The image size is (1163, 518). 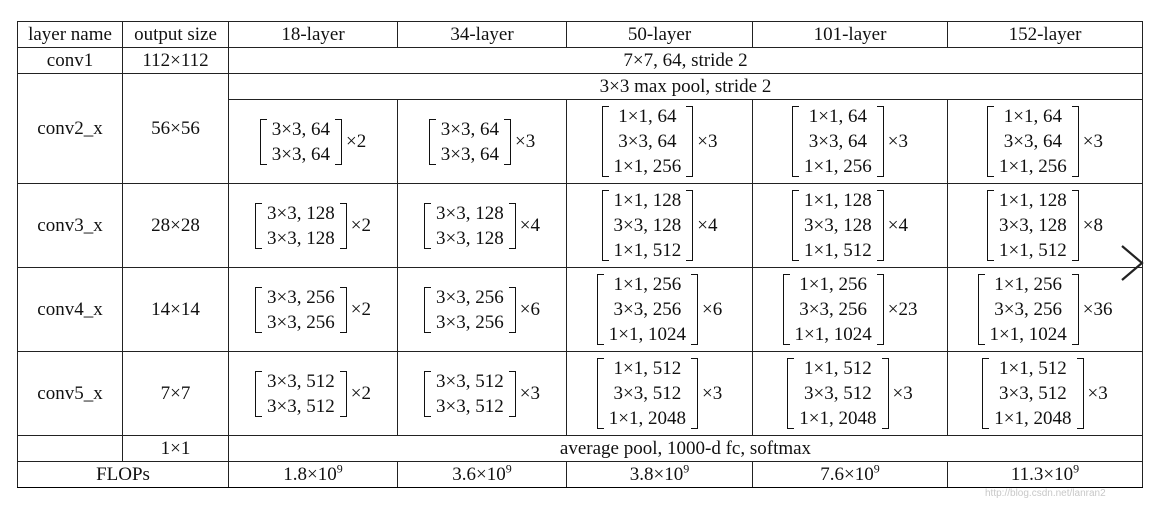 What do you see at coordinates (70, 225) in the screenshot?
I see `layer-name-cell: conv3_x` at bounding box center [70, 225].